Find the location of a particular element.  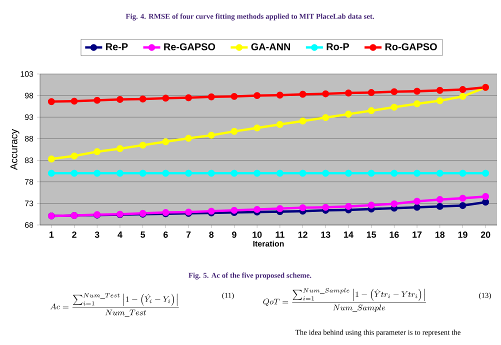

x-tick-label: 14 is located at coordinates (349, 235).